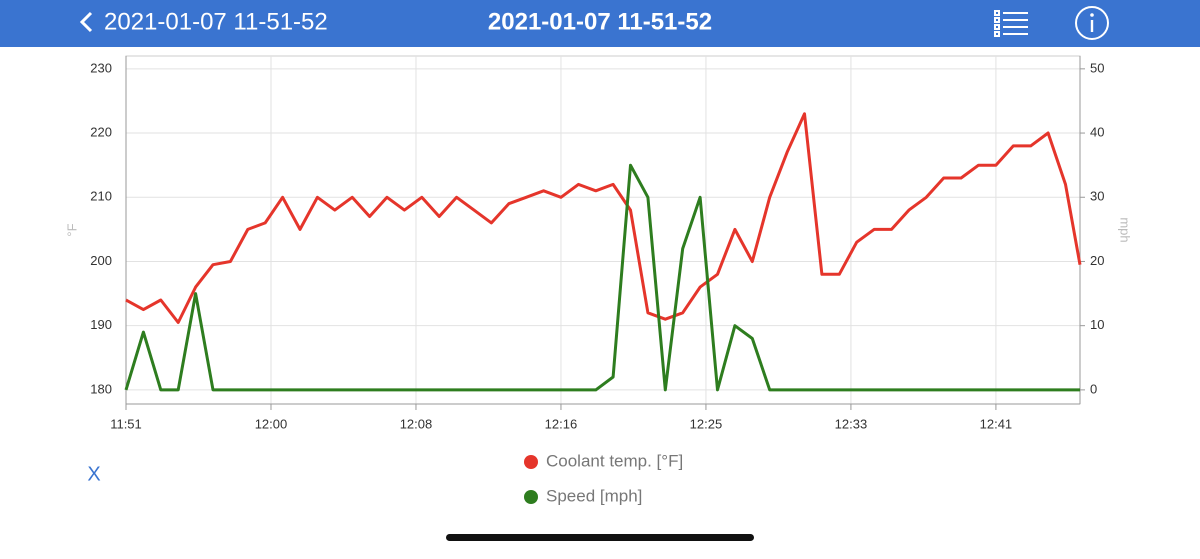 This screenshot has height=559, width=1200. Describe the element at coordinates (1097, 196) in the screenshot. I see `y2-tick-label: 30` at that location.